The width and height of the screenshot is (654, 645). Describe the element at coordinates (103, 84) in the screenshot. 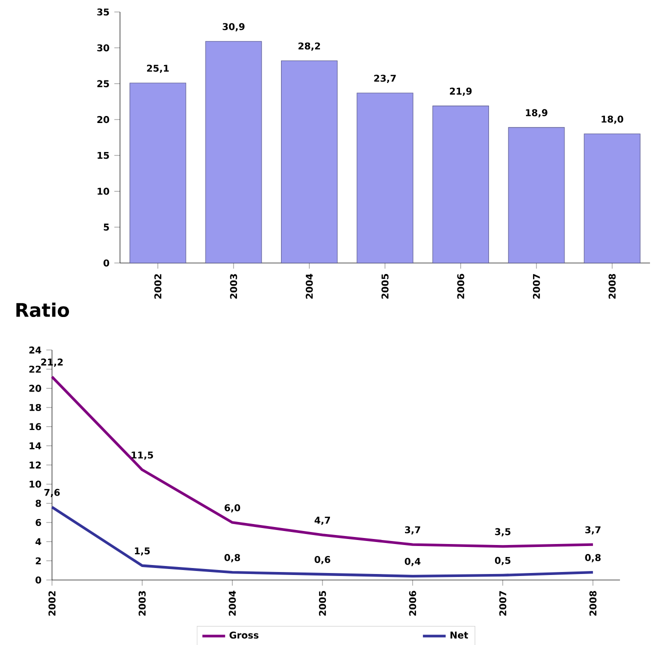

I see `y-tick-label: 25` at that location.